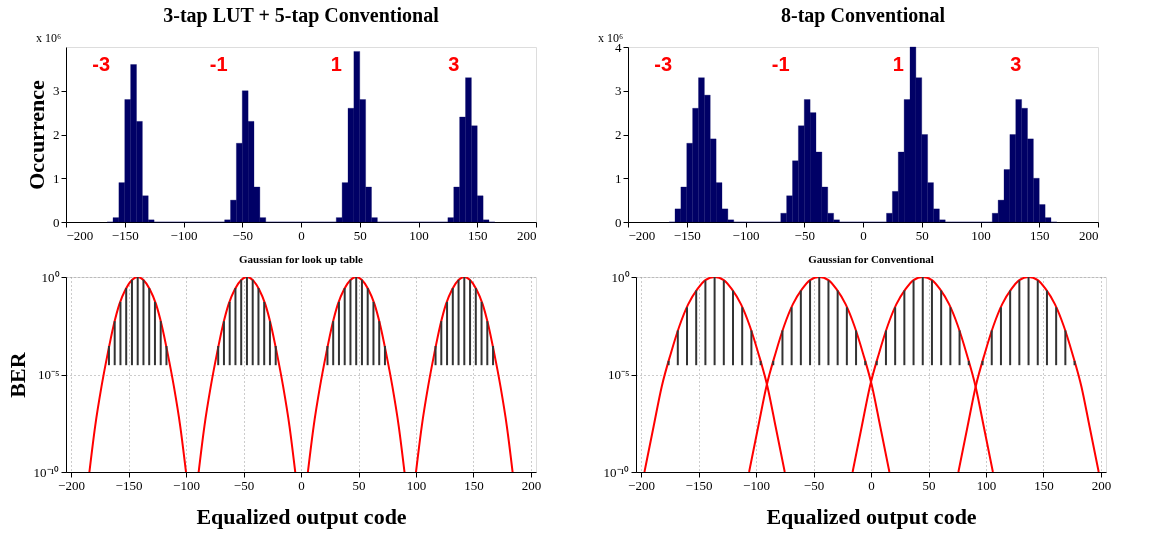 The width and height of the screenshot is (1167, 539). What do you see at coordinates (301, 259) in the screenshot?
I see `chart-title: Gaussian for look up table` at bounding box center [301, 259].